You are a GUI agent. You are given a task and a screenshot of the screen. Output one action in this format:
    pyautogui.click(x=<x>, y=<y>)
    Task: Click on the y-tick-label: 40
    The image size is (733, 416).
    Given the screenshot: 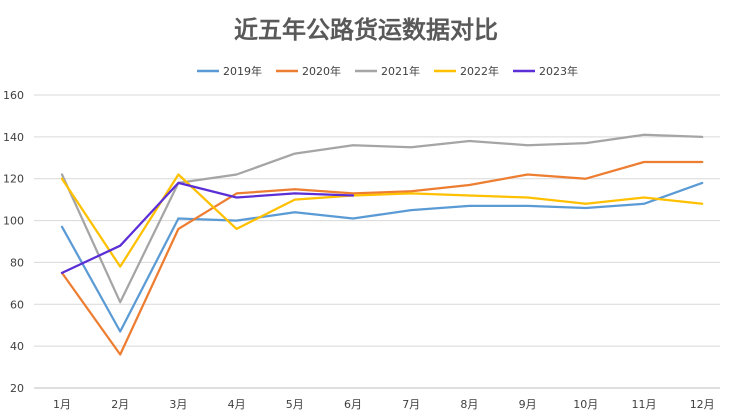 What is the action you would take?
    pyautogui.click(x=17, y=346)
    